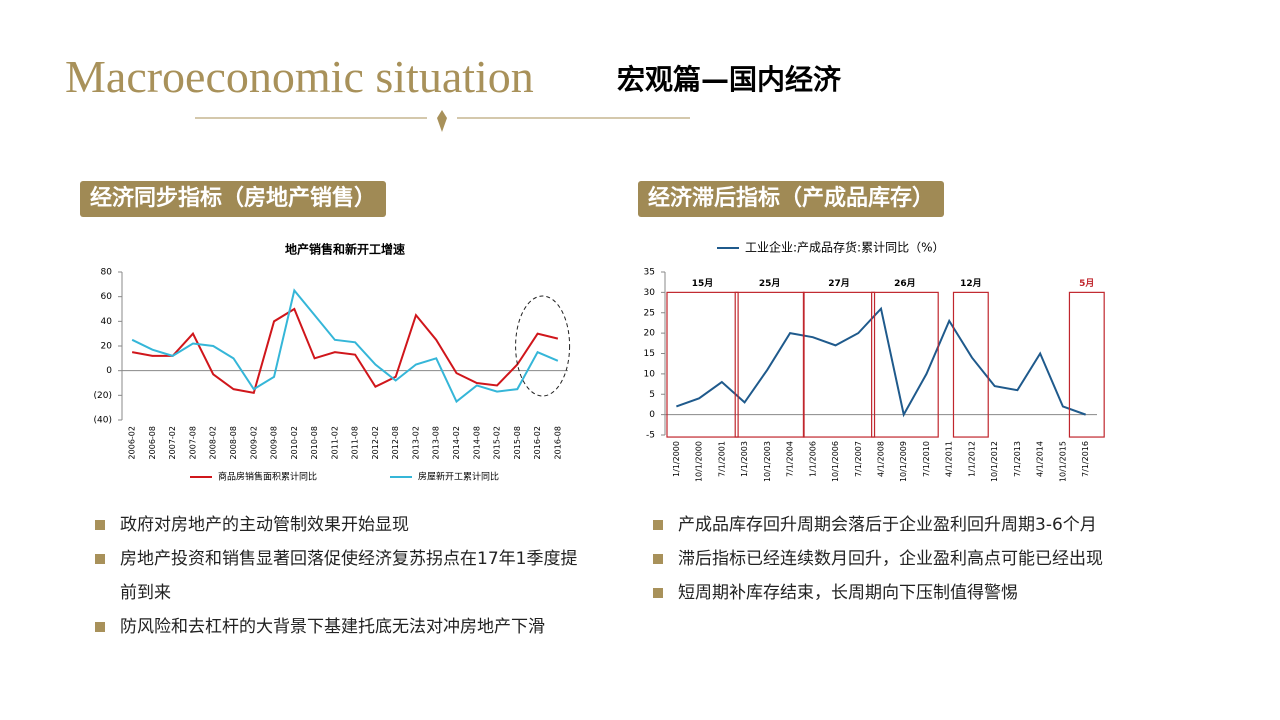 This screenshot has width=1280, height=720. Describe the element at coordinates (790, 459) in the screenshot. I see `x-tick-label: 7/1/2004` at that location.